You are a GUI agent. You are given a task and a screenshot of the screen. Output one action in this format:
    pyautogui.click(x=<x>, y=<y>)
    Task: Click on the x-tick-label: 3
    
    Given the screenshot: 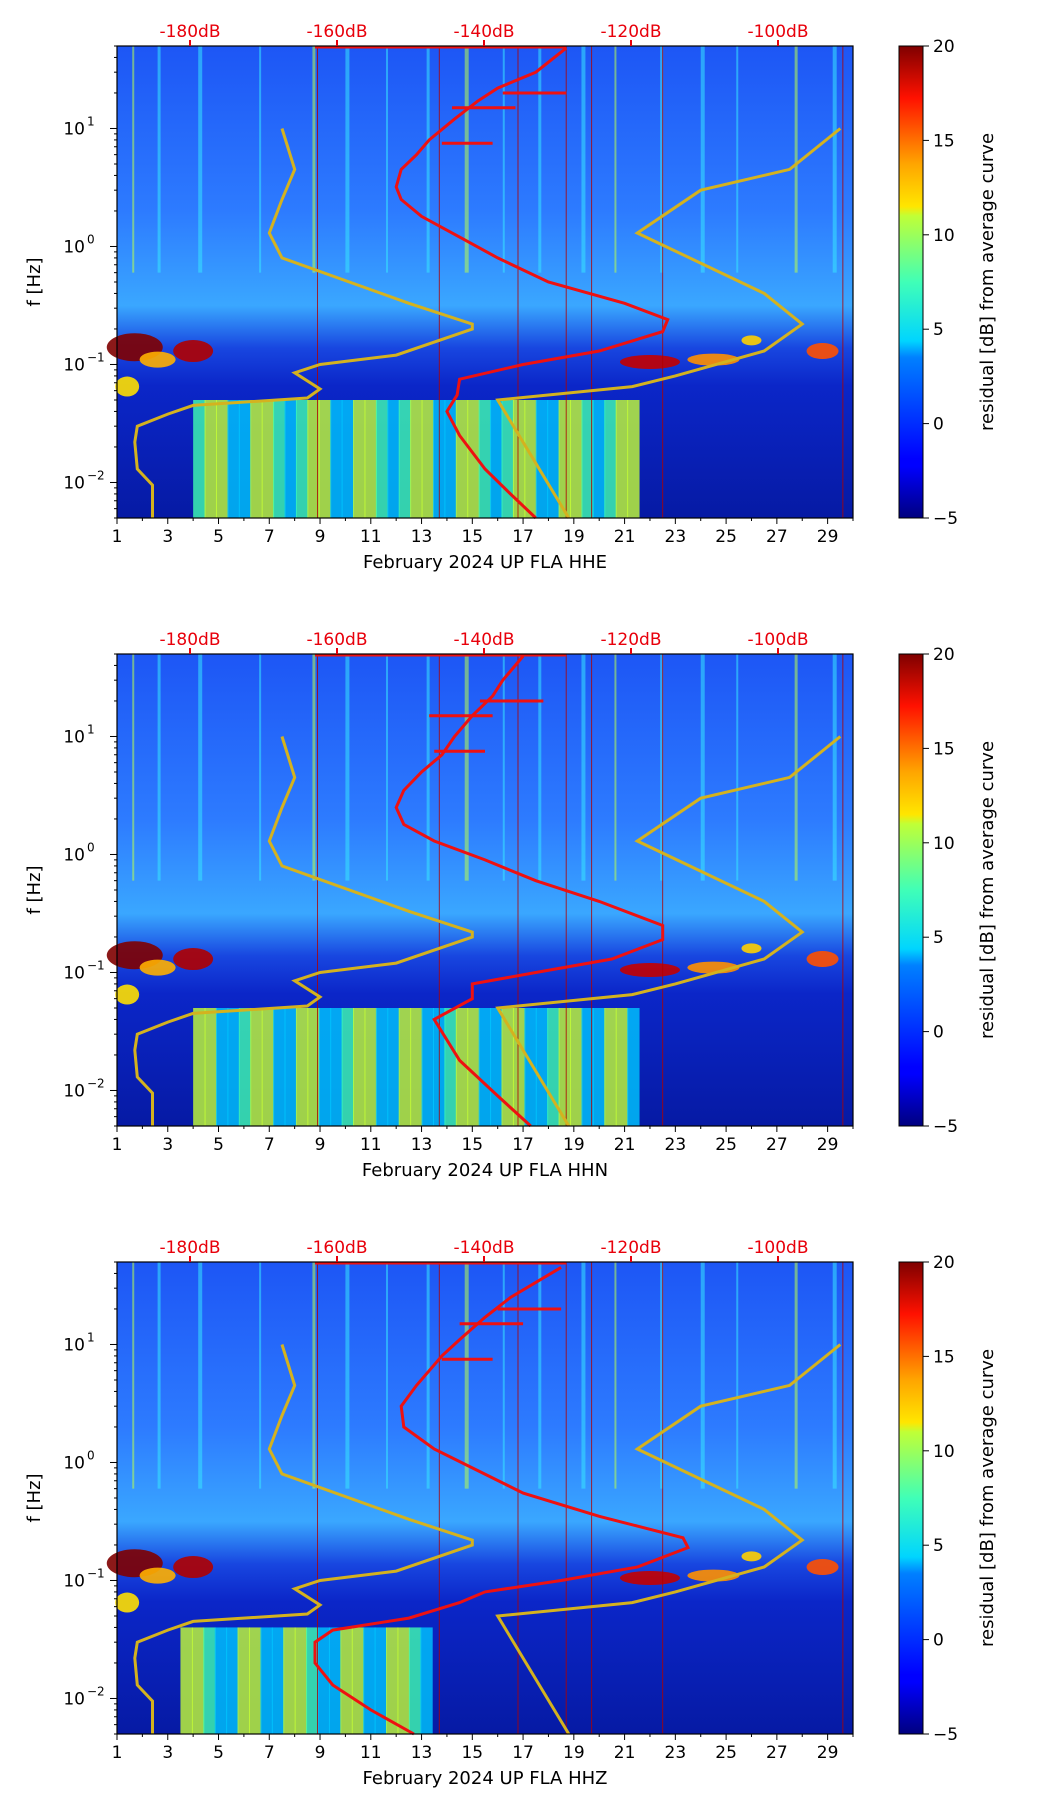 What is the action you would take?
    pyautogui.click(x=167, y=1753)
    